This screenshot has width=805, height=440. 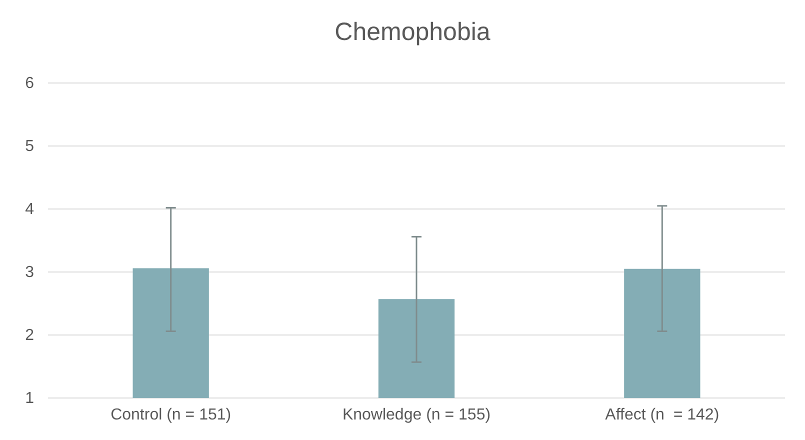 I want to click on chart-title: Chemophobia, so click(x=412, y=32).